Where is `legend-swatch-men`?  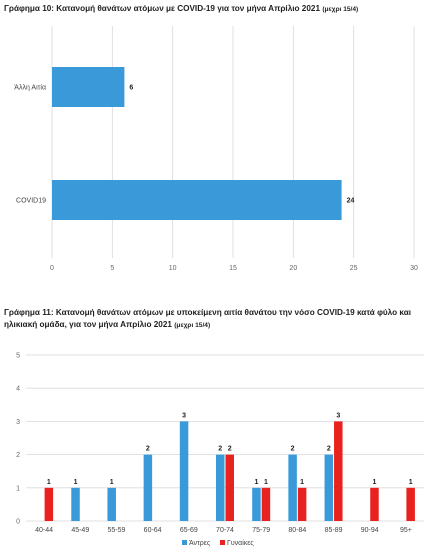
legend-swatch-men is located at coordinates (184, 542).